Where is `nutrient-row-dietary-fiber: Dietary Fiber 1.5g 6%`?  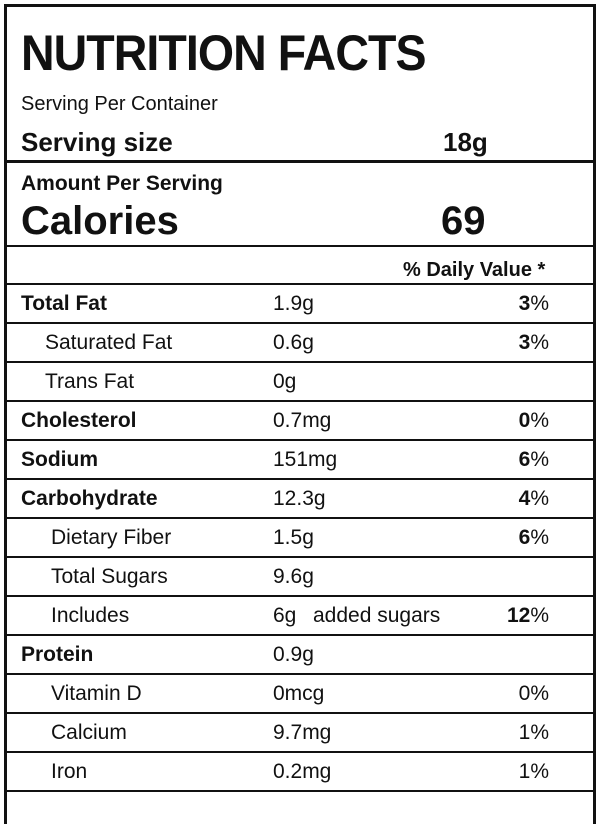 nutrient-row-dietary-fiber: Dietary Fiber 1.5g 6% is located at coordinates (300, 536).